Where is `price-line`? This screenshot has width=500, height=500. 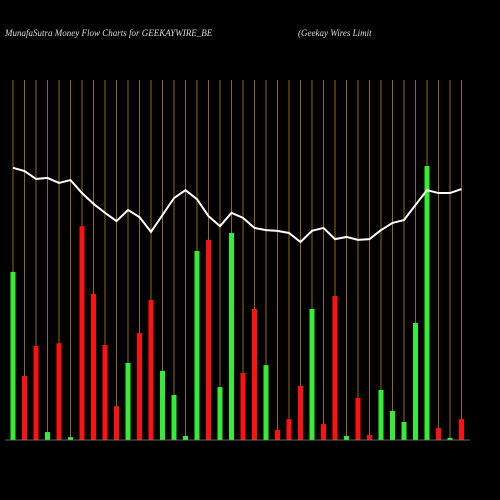 price-line is located at coordinates (237, 205).